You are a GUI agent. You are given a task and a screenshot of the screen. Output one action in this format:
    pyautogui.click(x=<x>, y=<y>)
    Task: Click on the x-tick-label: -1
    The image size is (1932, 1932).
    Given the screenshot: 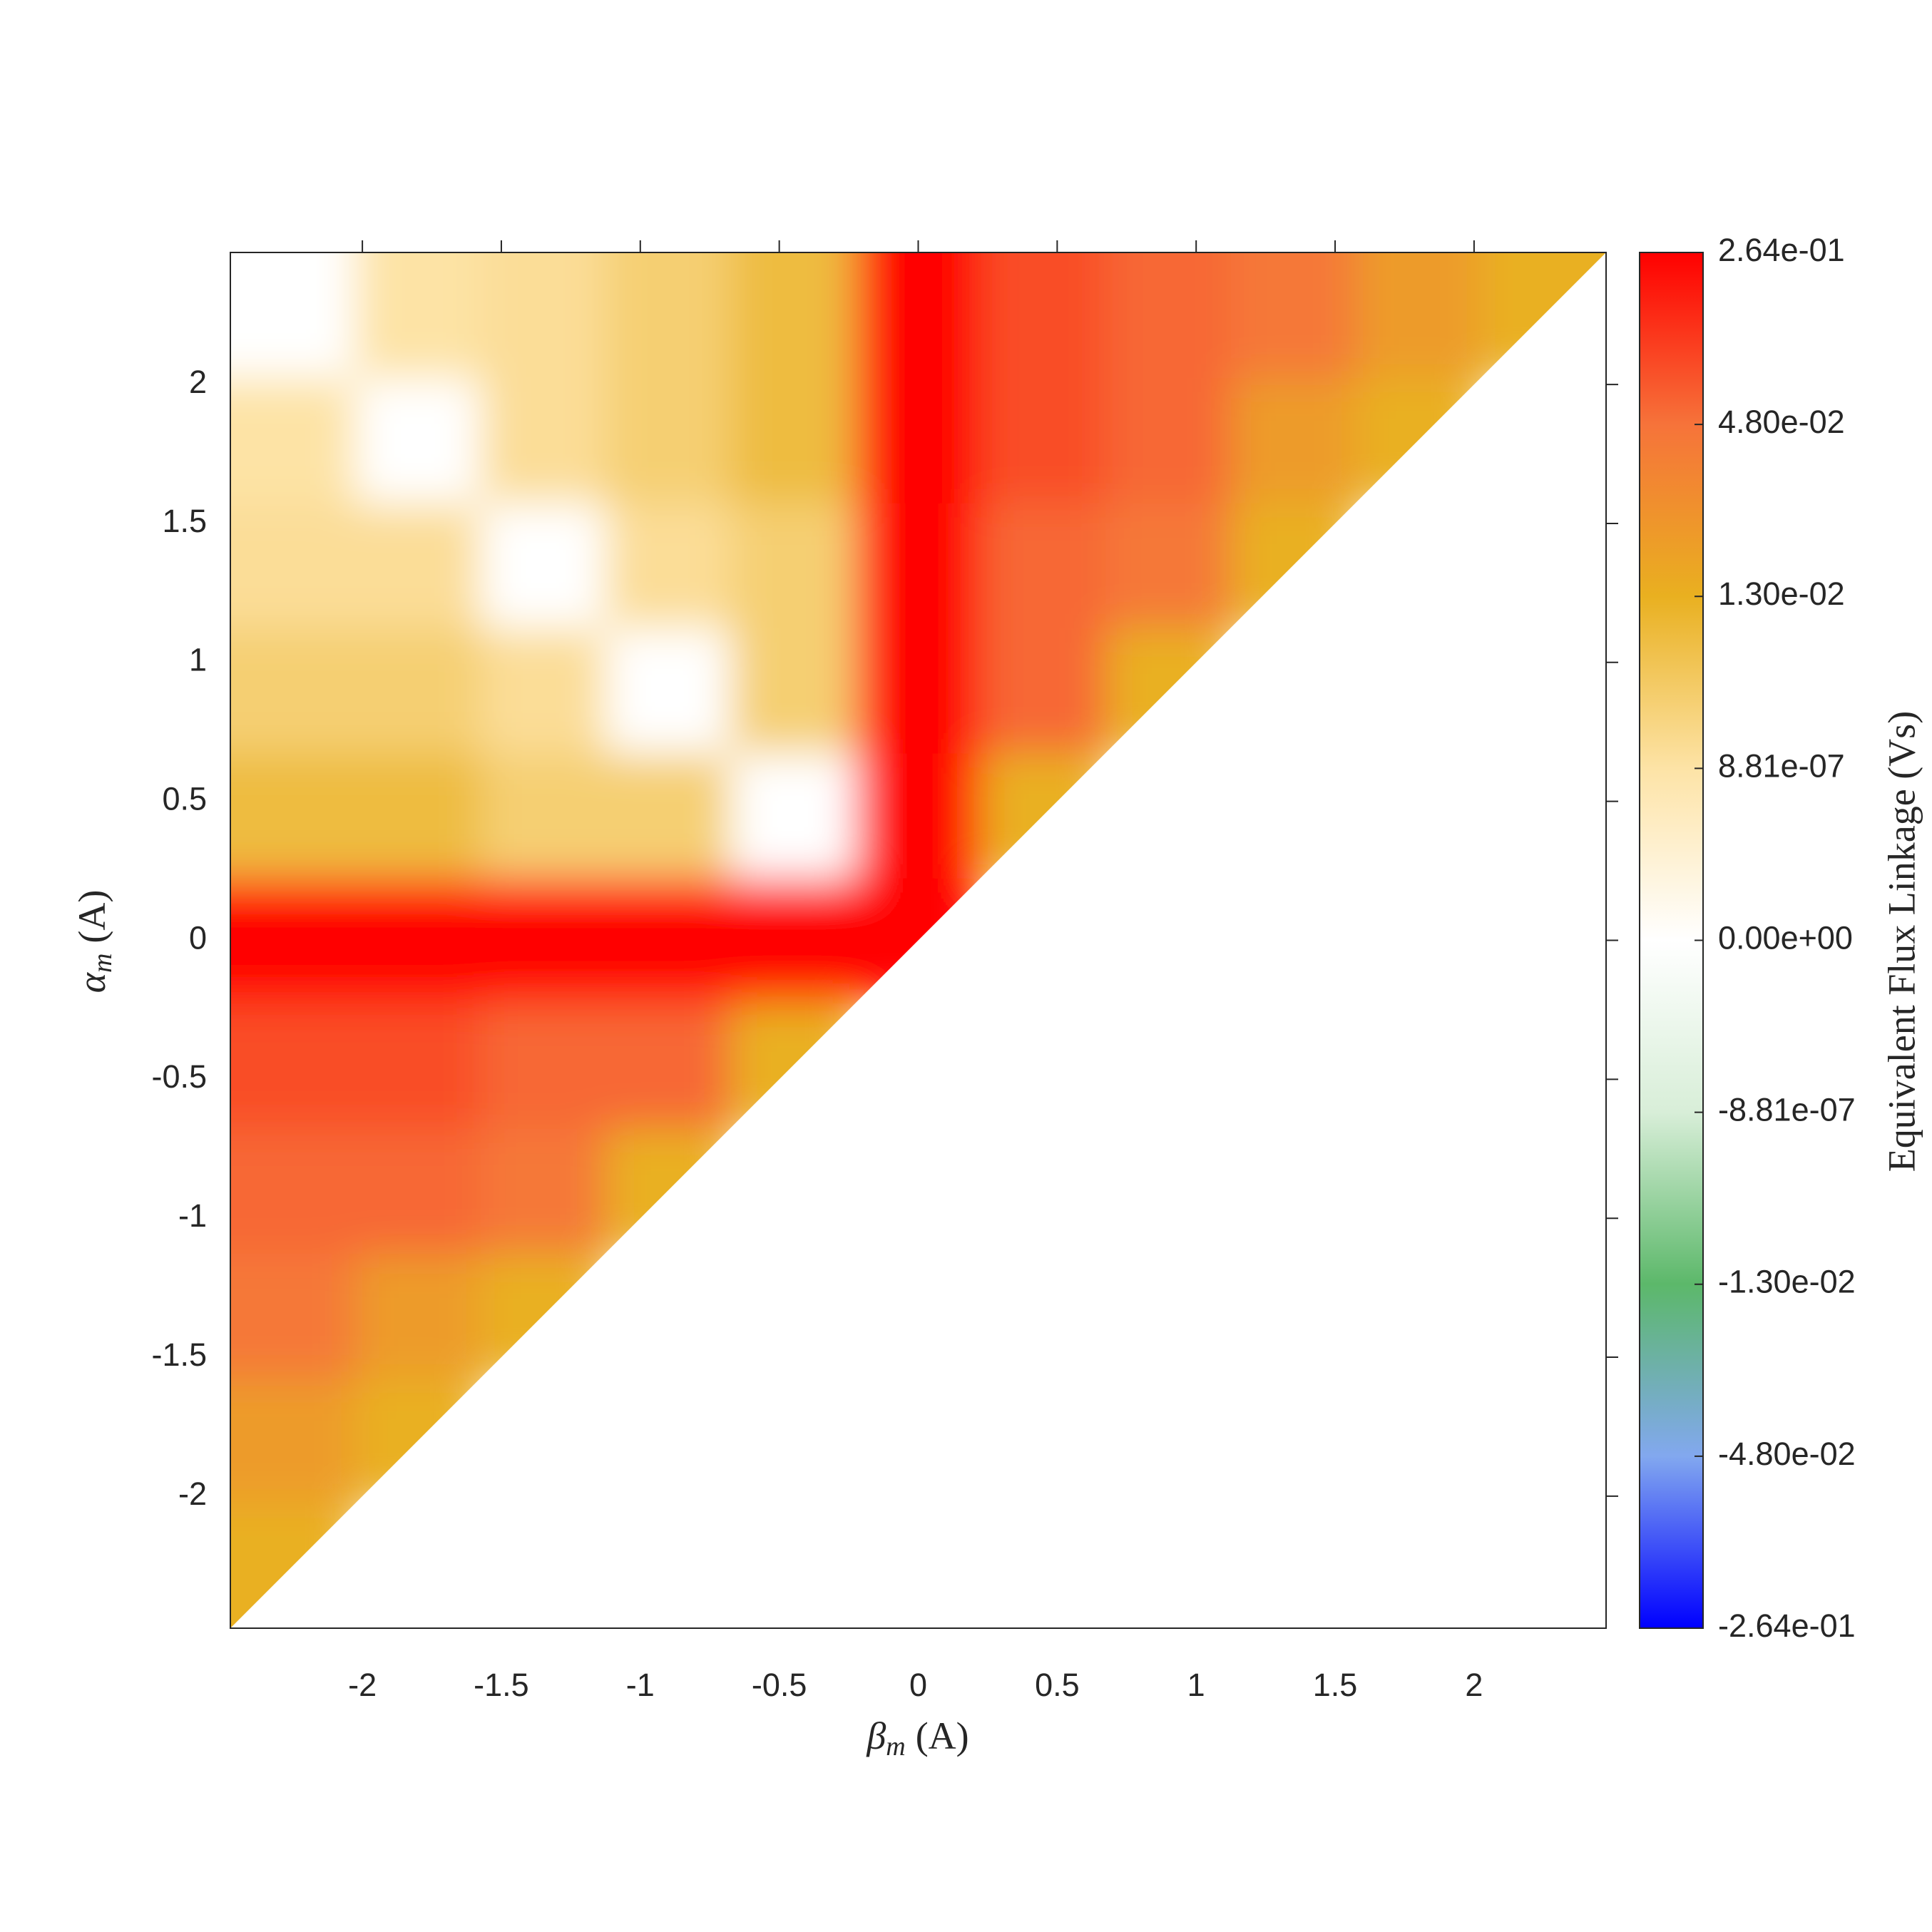 What is the action you would take?
    pyautogui.click(x=641, y=1685)
    